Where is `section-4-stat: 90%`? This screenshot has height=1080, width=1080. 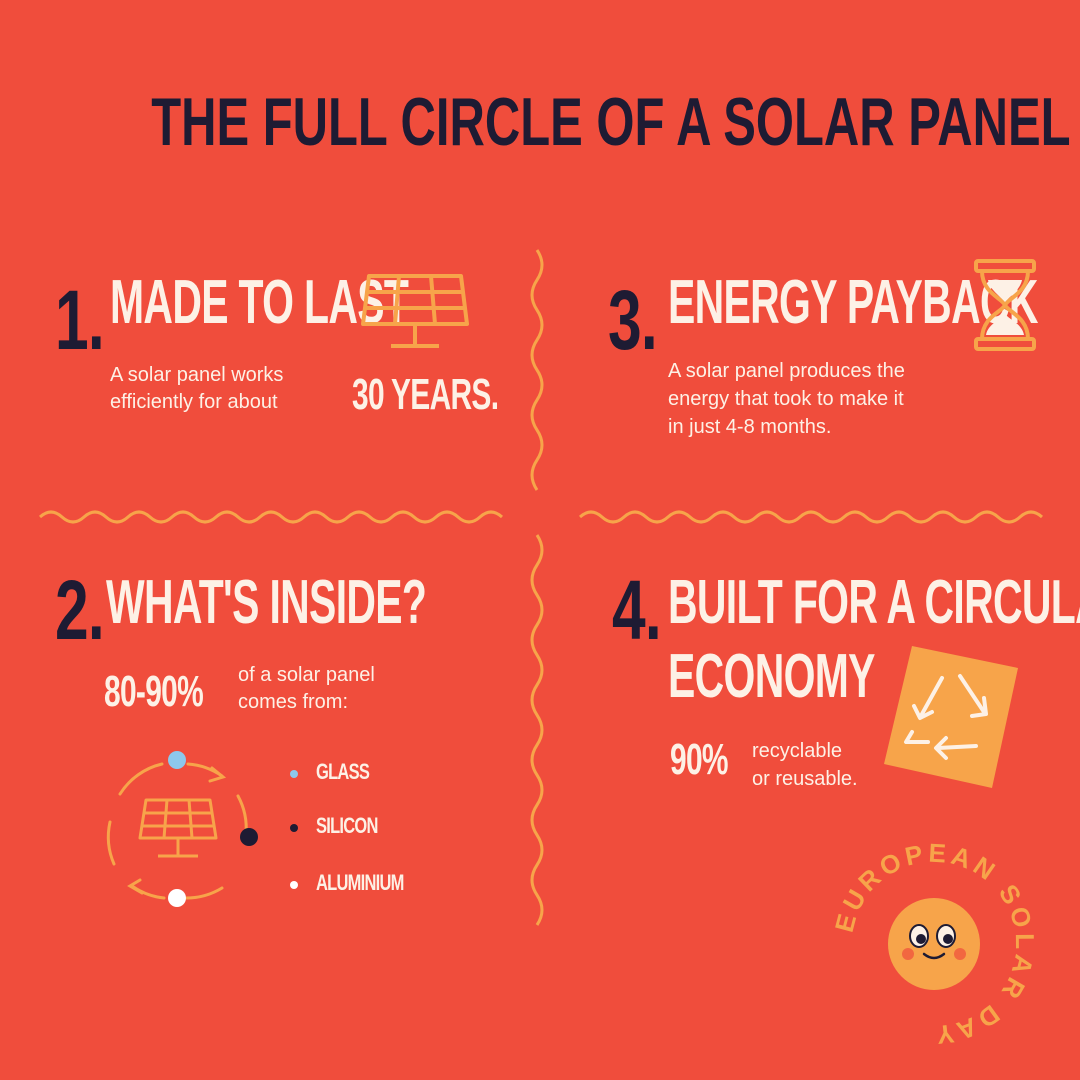
section-4-stat: 90% is located at coordinates (699, 759).